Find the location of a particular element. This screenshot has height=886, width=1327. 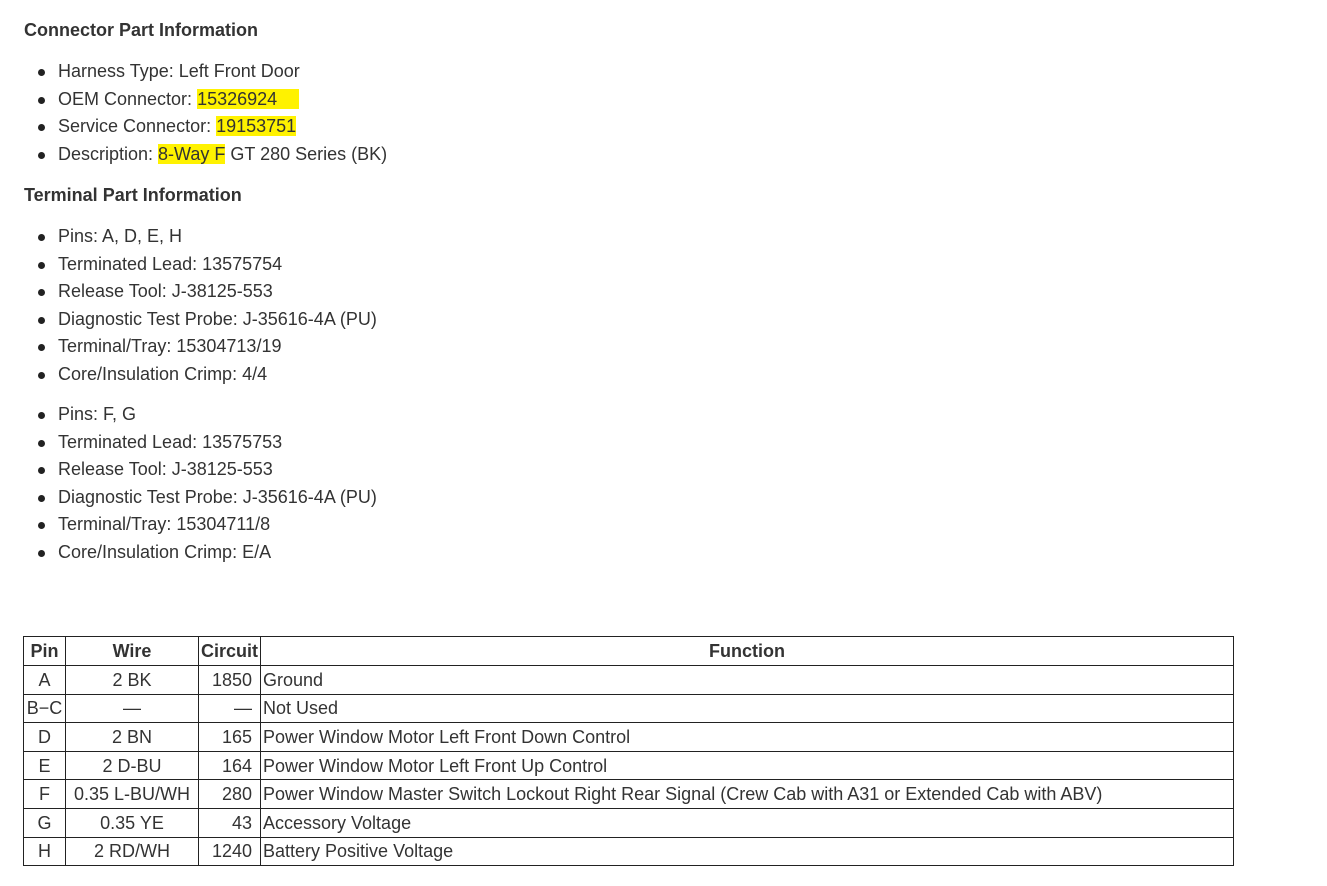

function-cell: Battery Positive Voltage is located at coordinates (747, 851).